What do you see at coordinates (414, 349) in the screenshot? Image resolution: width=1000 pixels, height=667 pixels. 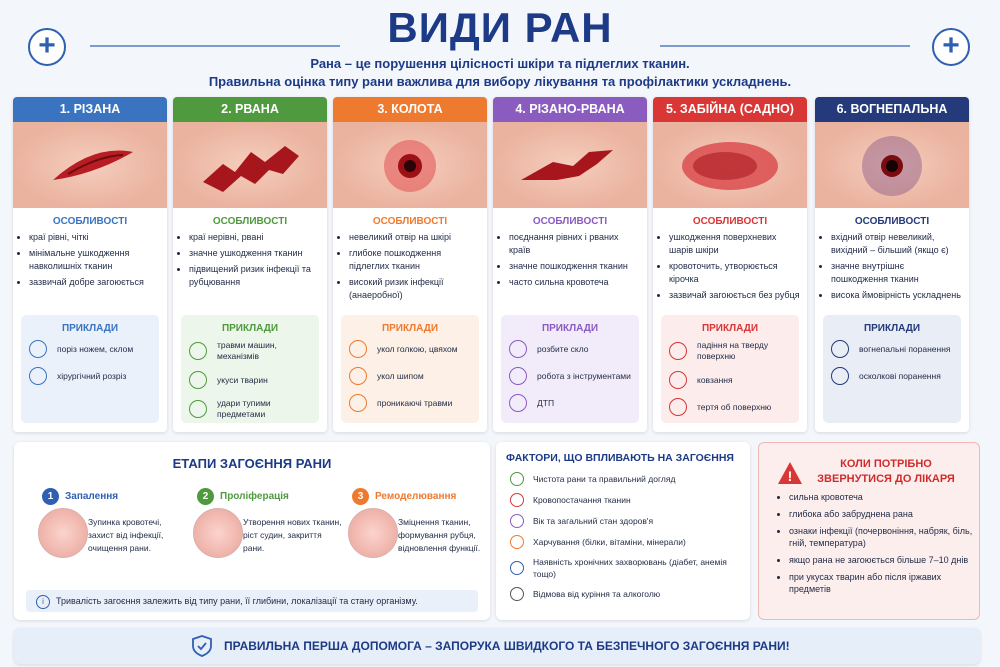 I see `example: укол голкою, цвяхом` at bounding box center [414, 349].